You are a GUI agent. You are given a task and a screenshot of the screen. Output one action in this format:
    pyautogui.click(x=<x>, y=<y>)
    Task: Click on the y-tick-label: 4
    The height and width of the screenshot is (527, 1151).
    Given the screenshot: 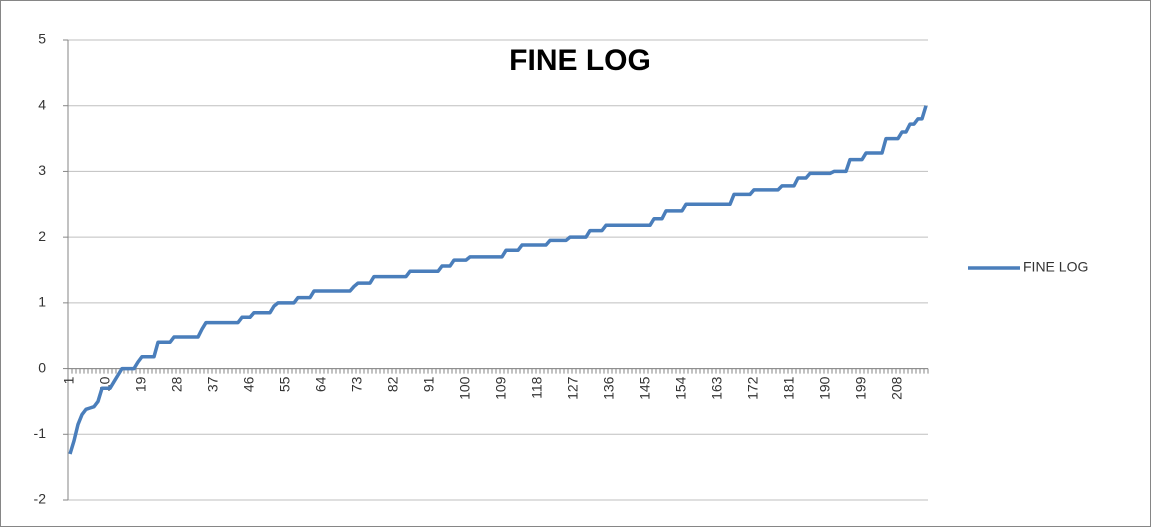 What is the action you would take?
    pyautogui.click(x=42, y=104)
    